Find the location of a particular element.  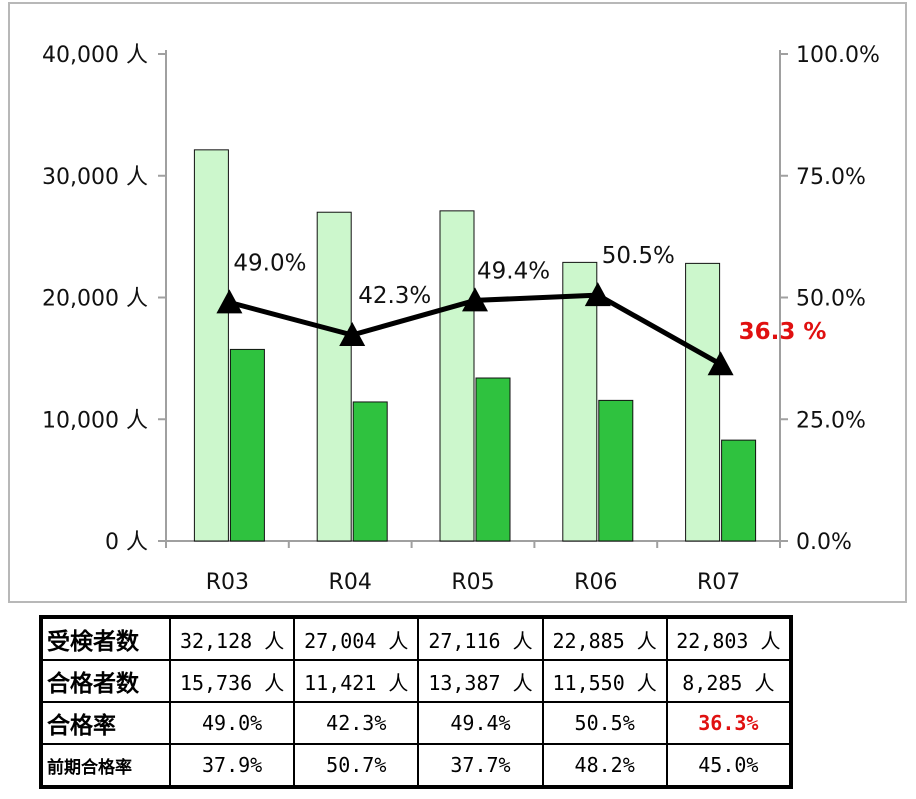

left-axis-tick-label: 0 人 is located at coordinates (126, 542).